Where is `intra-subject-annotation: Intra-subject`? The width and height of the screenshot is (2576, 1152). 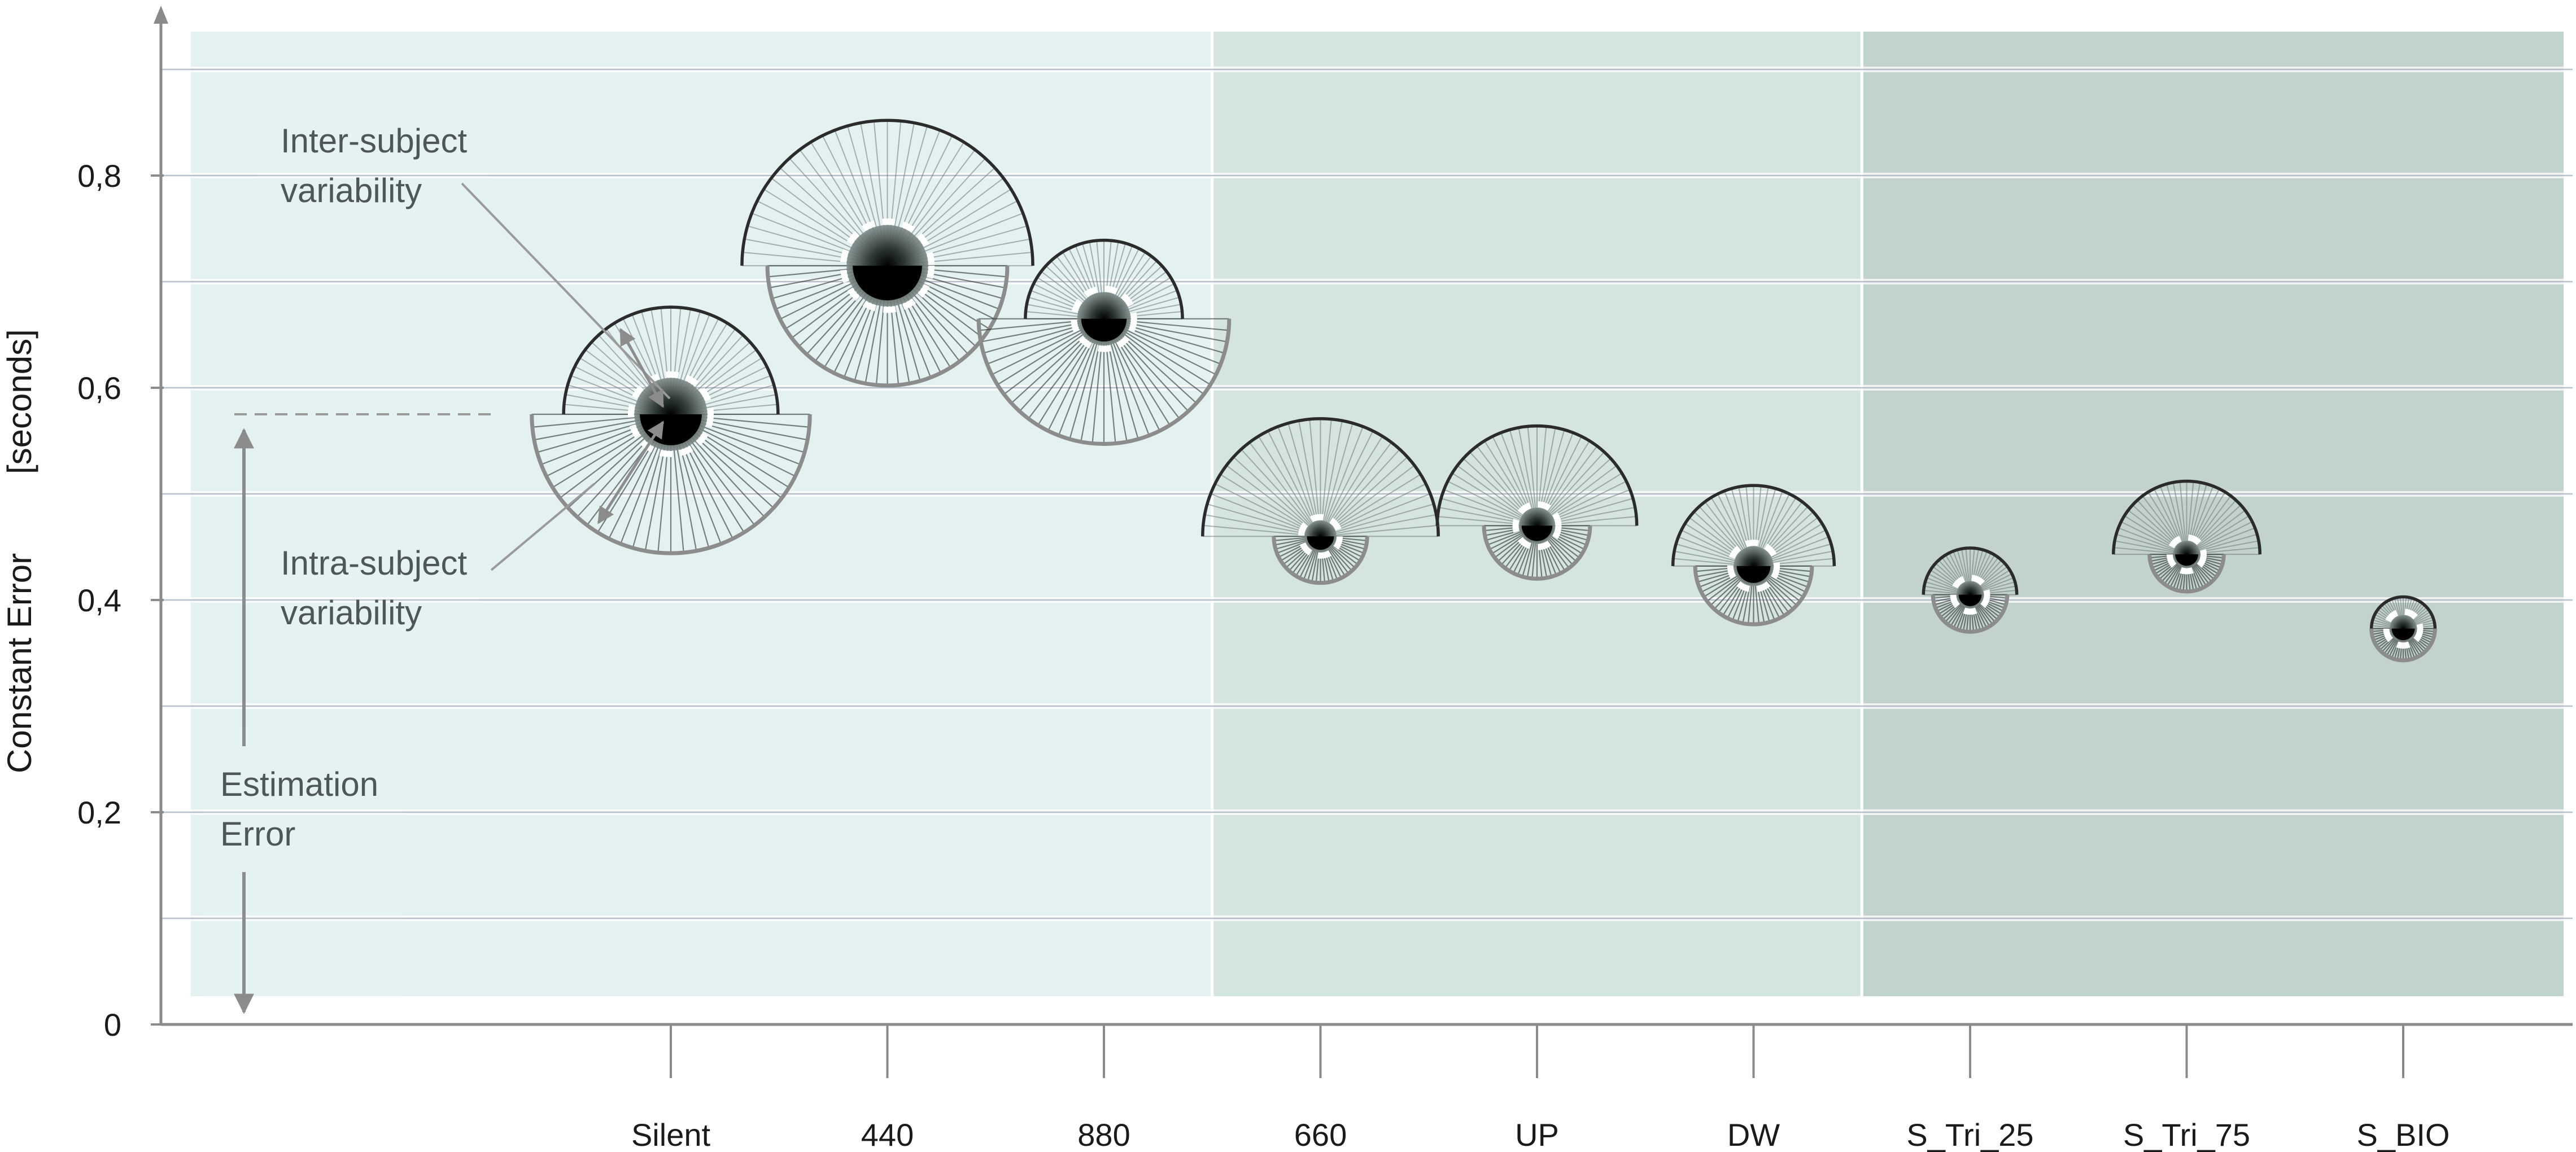 intra-subject-annotation: Intra-subject is located at coordinates (374, 563).